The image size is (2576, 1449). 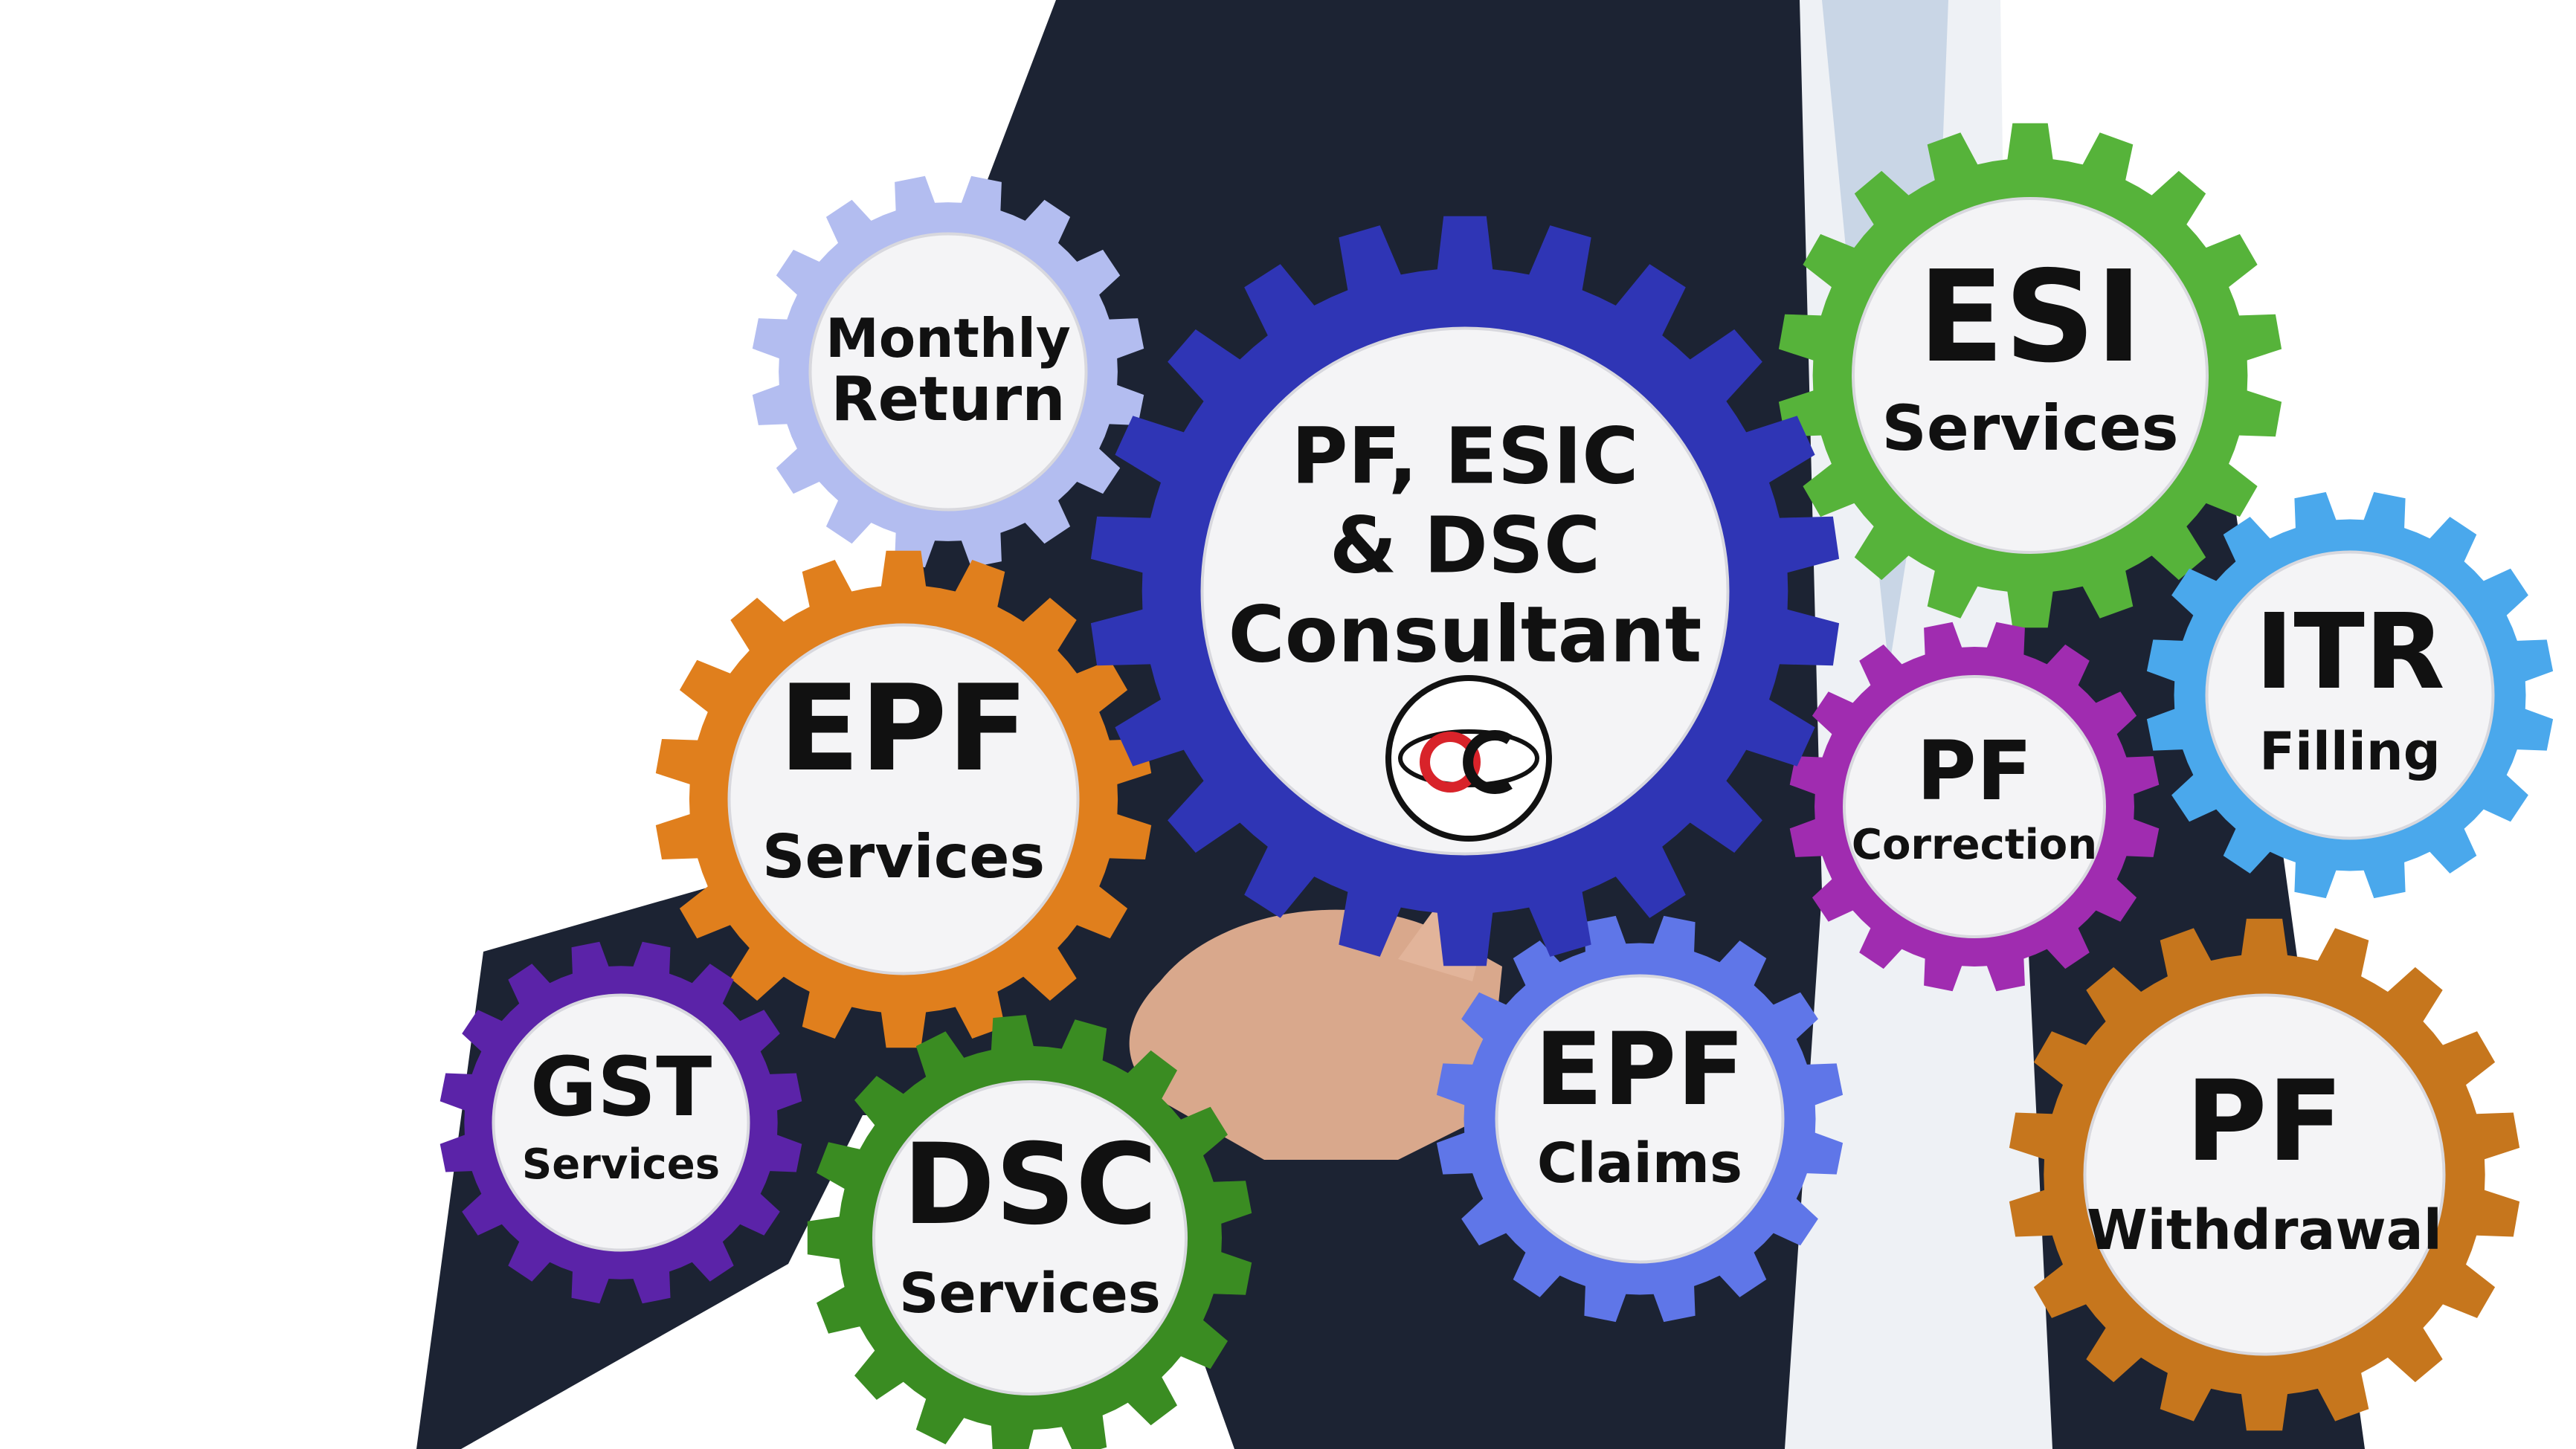 I want to click on gear-label-epf-services-1: EPF, so click(x=903, y=728).